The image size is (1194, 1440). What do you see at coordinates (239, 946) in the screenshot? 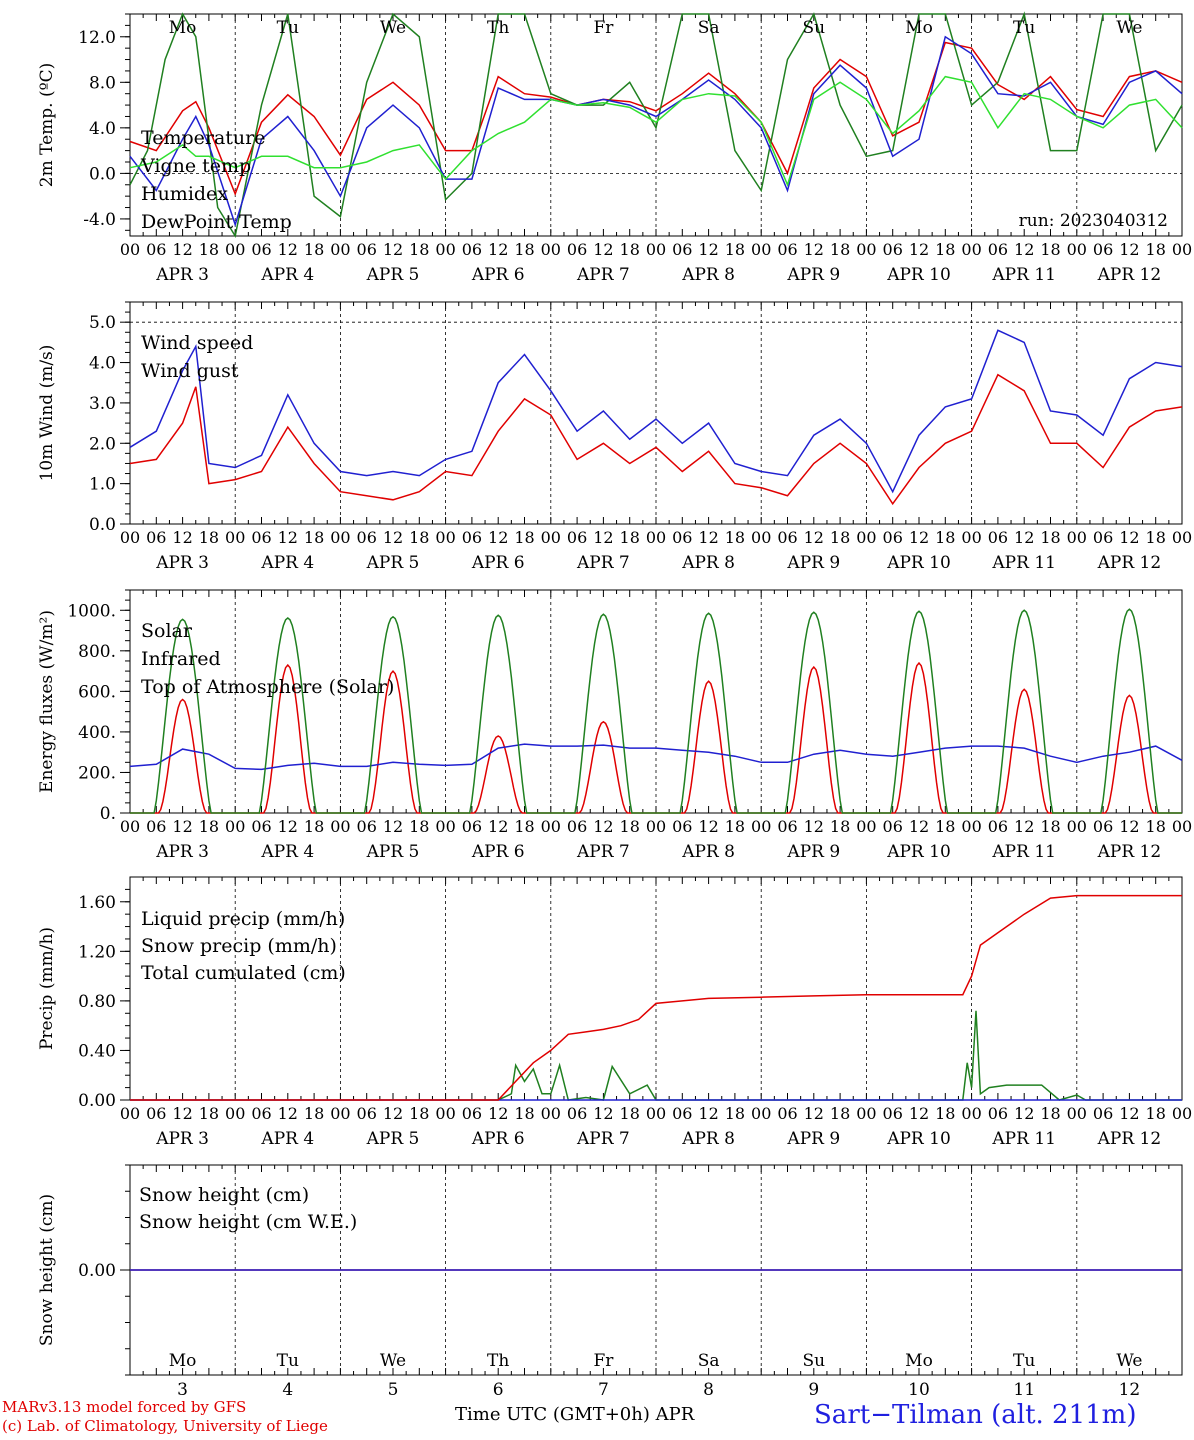
I see `legend-entry: Snow precip (mm/h)` at bounding box center [239, 946].